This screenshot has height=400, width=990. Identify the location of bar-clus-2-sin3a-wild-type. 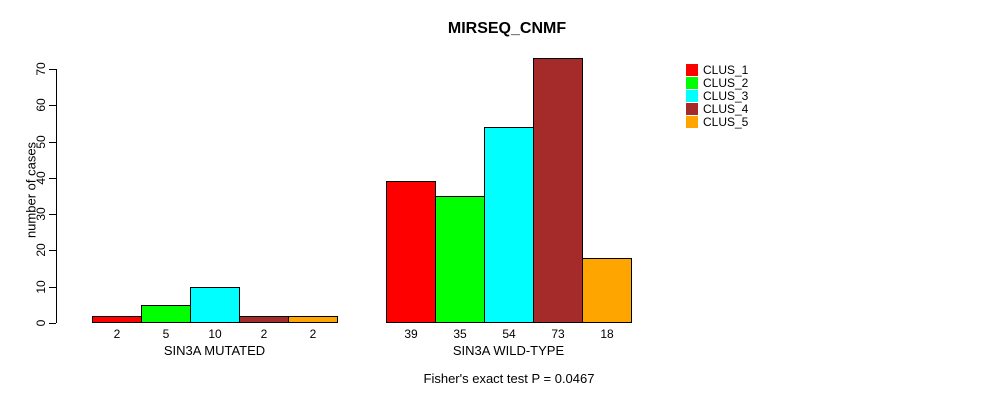
(460, 259).